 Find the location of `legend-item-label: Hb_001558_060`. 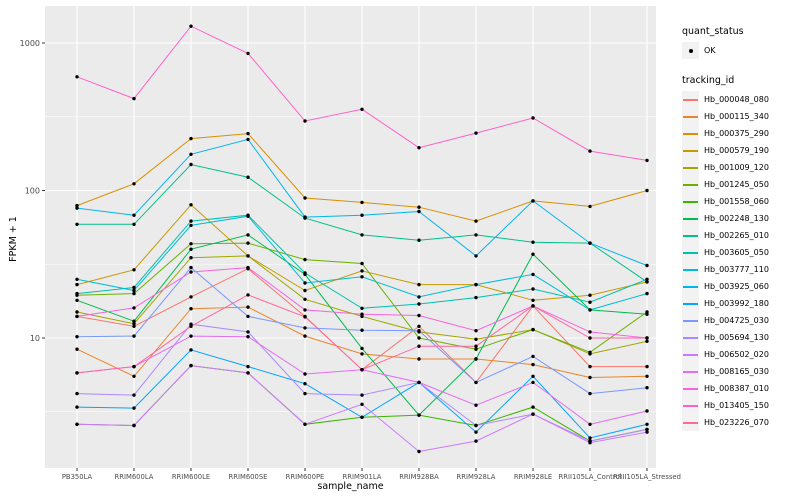

legend-item-label: Hb_001558_060 is located at coordinates (736, 201).